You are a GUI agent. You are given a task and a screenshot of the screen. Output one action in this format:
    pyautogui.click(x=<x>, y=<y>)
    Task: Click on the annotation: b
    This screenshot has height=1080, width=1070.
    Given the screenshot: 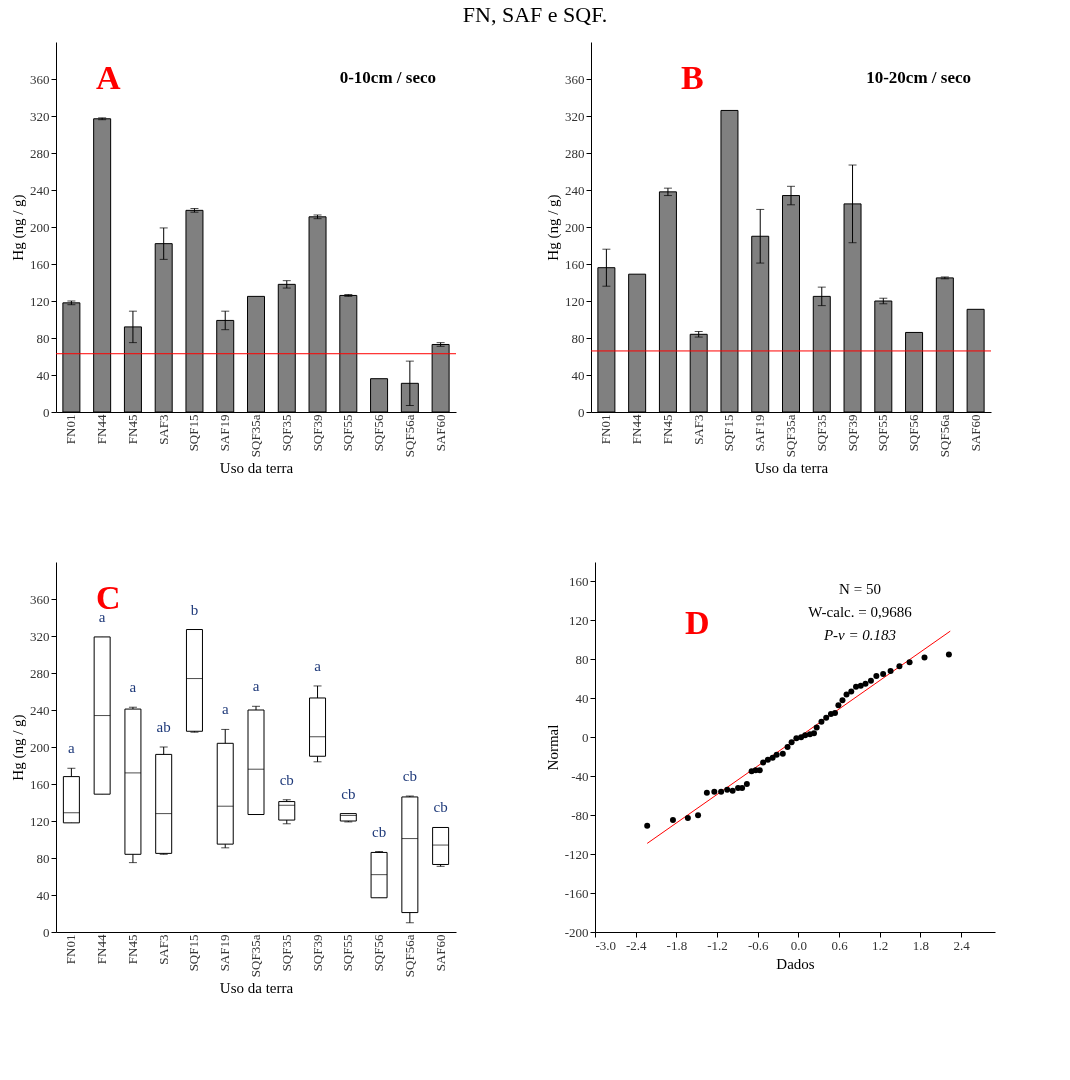 What is the action you would take?
    pyautogui.click(x=194, y=609)
    